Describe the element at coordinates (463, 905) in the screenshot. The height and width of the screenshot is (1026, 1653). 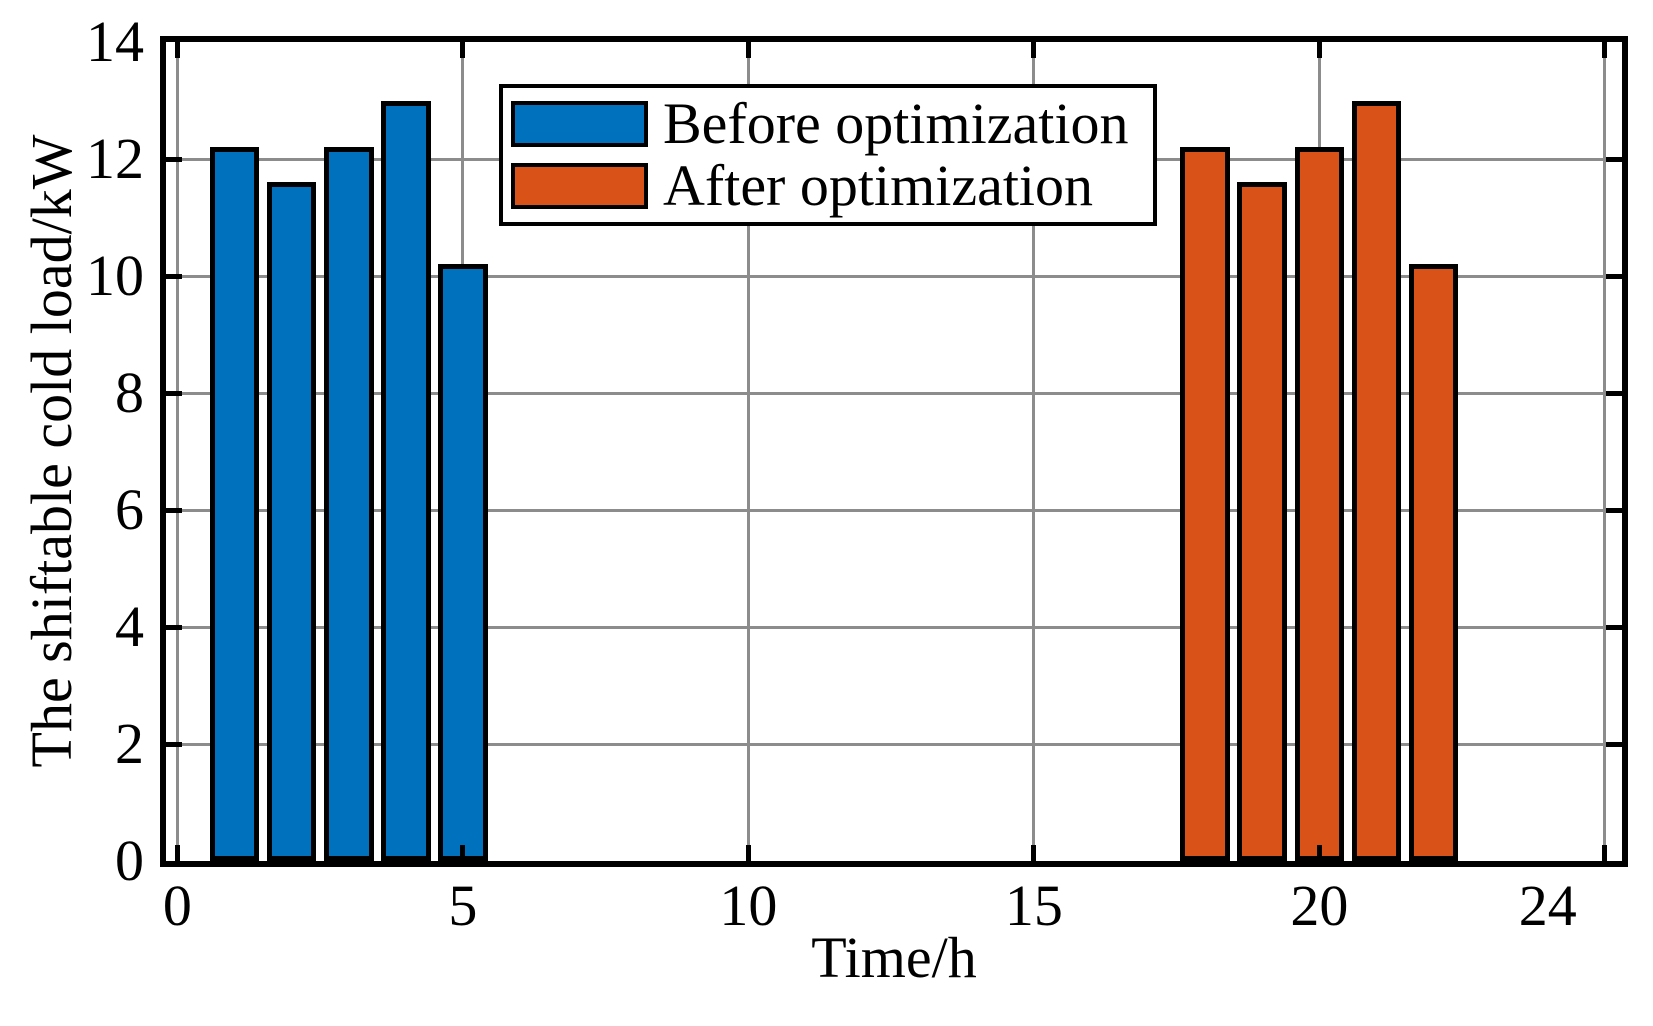
I see `x-tick-label: 5` at that location.